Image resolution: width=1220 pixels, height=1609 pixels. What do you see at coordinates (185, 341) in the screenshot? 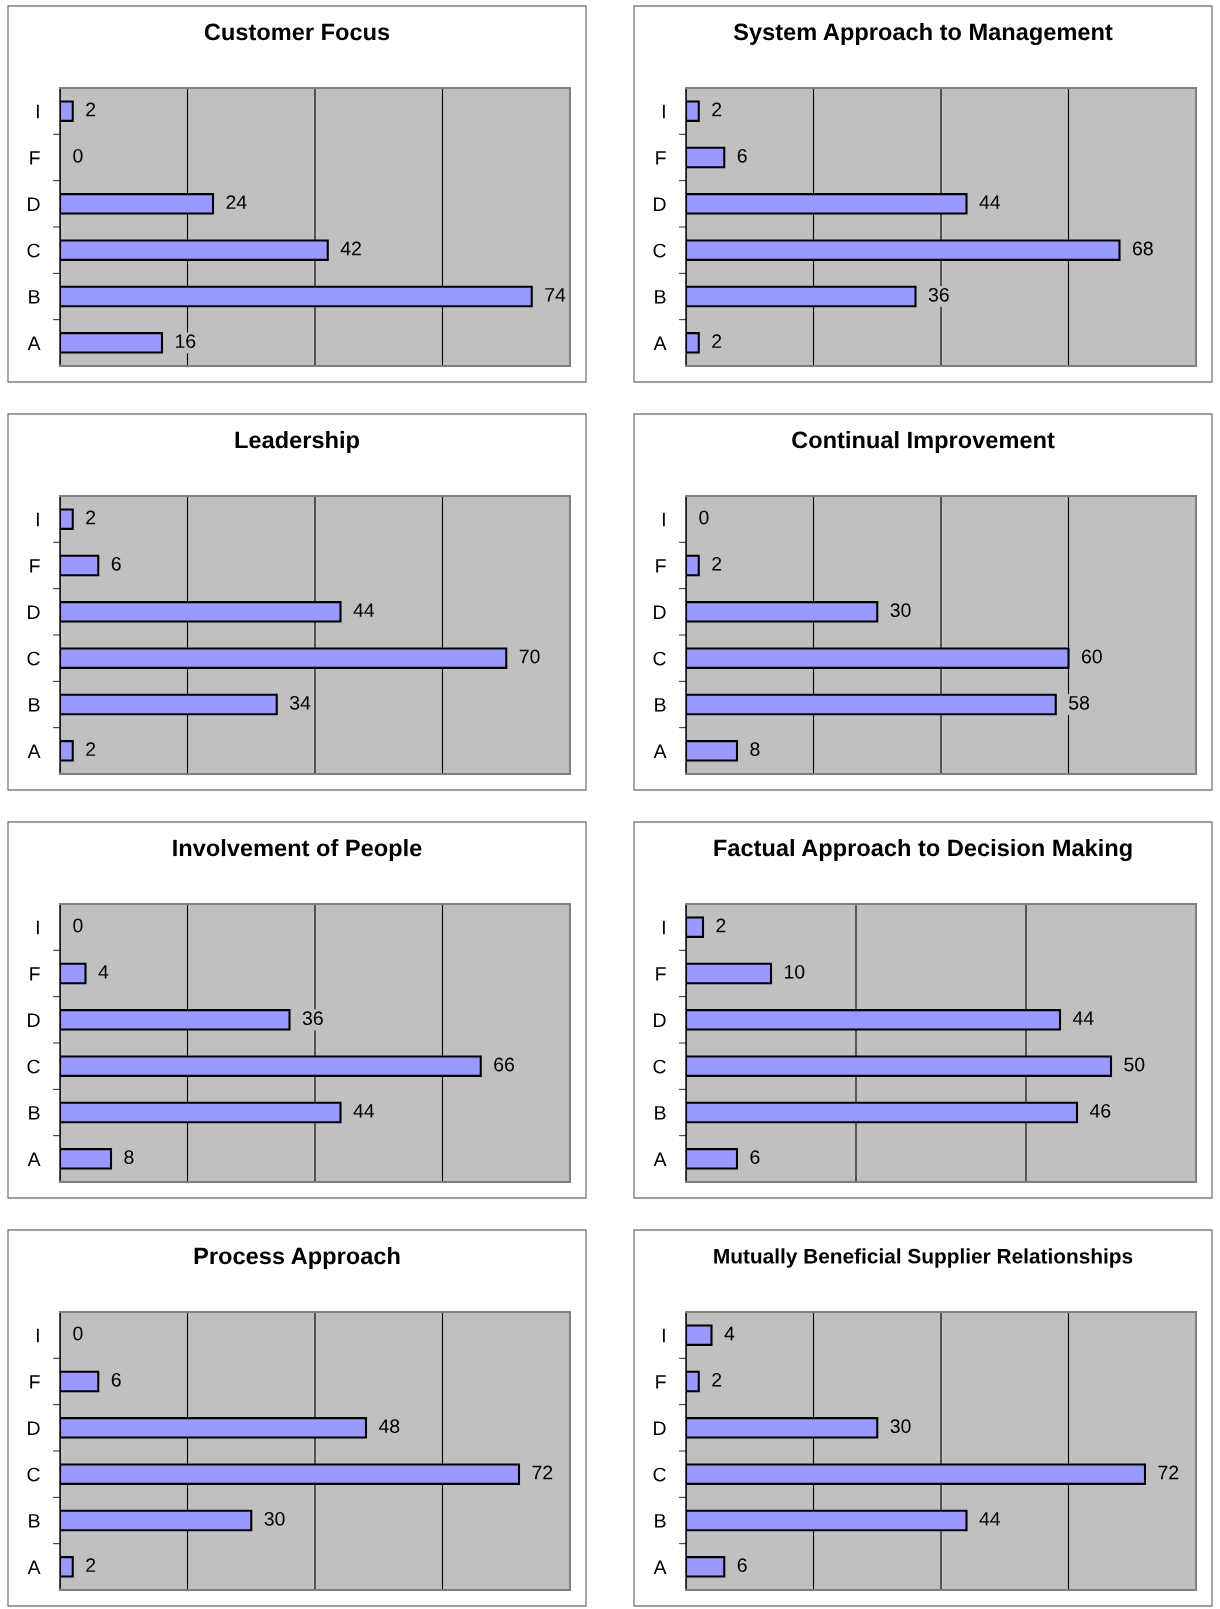
I see `data-label: 16` at bounding box center [185, 341].